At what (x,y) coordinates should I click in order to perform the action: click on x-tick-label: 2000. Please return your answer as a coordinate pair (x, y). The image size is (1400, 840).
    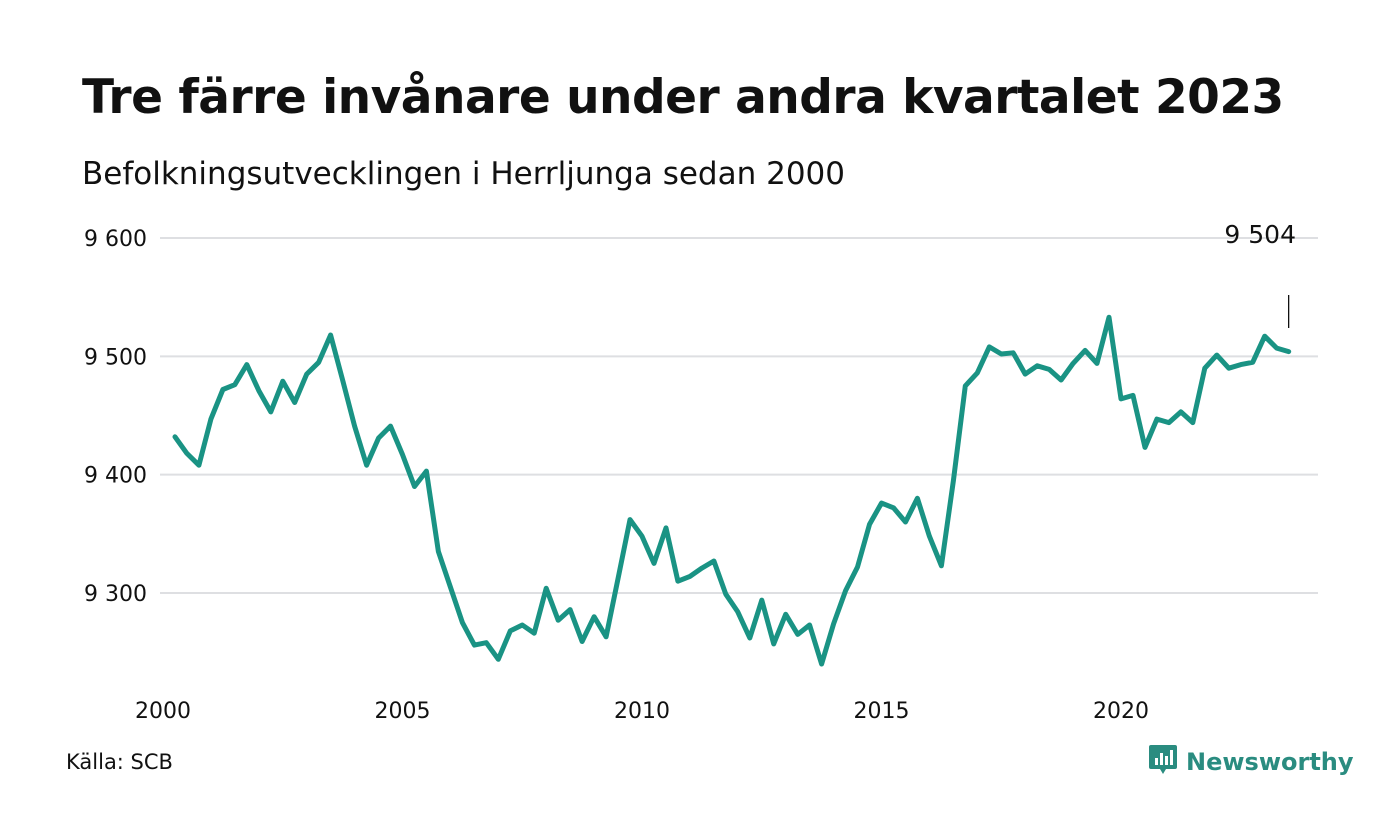
    Looking at the image, I should click on (163, 711).